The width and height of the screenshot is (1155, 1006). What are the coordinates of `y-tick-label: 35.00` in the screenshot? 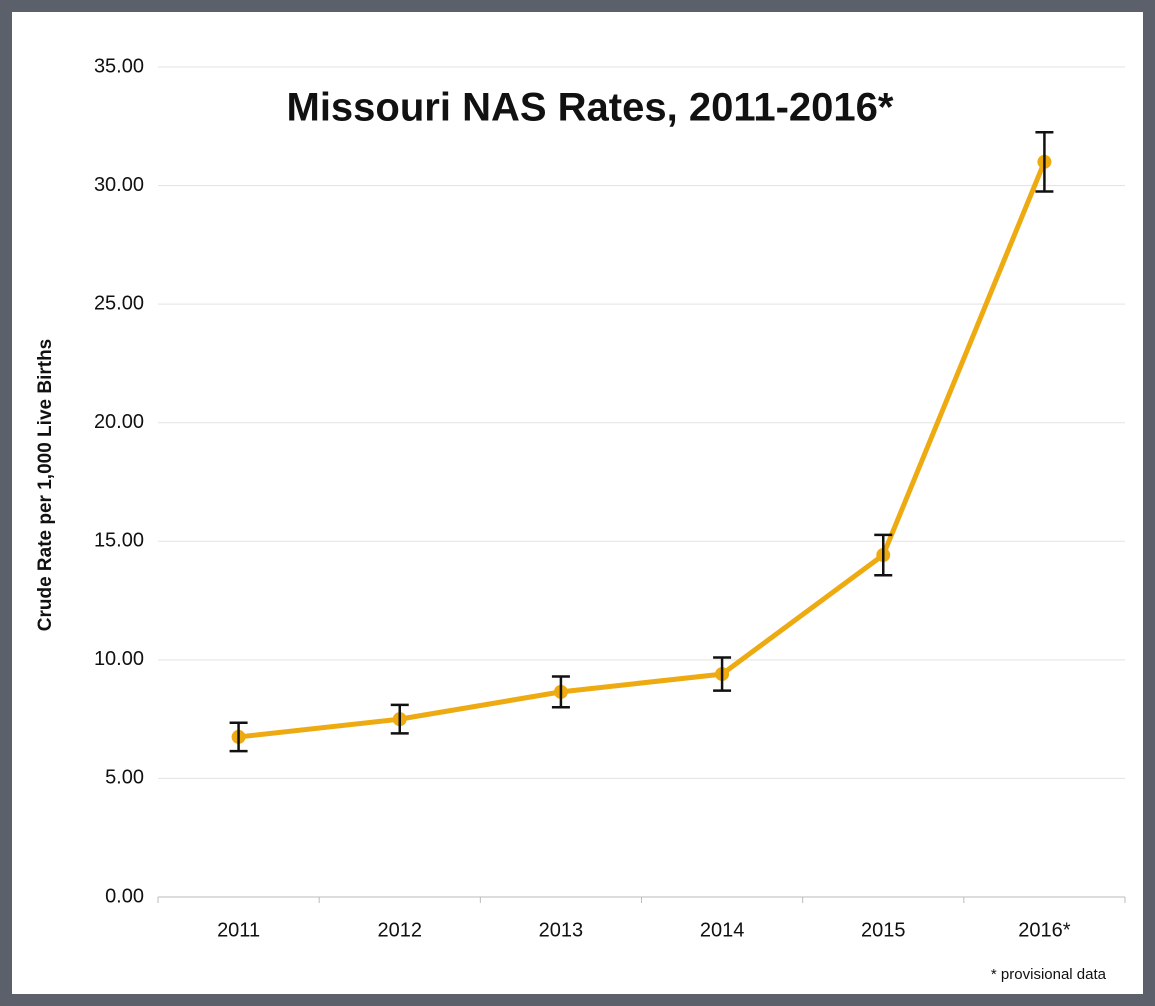 It's located at (119, 66).